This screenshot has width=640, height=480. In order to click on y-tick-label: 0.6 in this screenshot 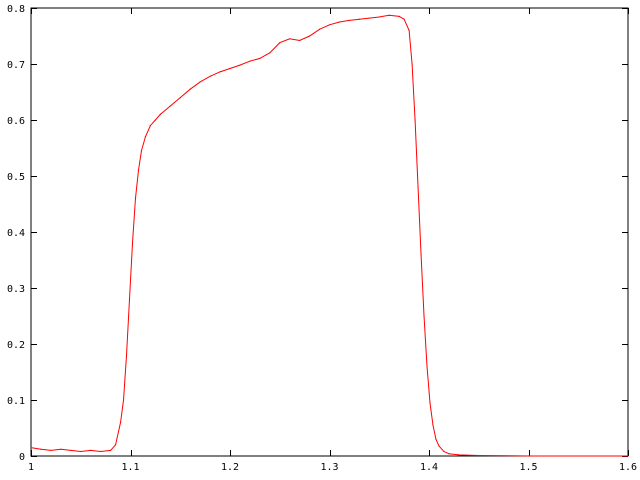, I will do `click(16, 121)`.